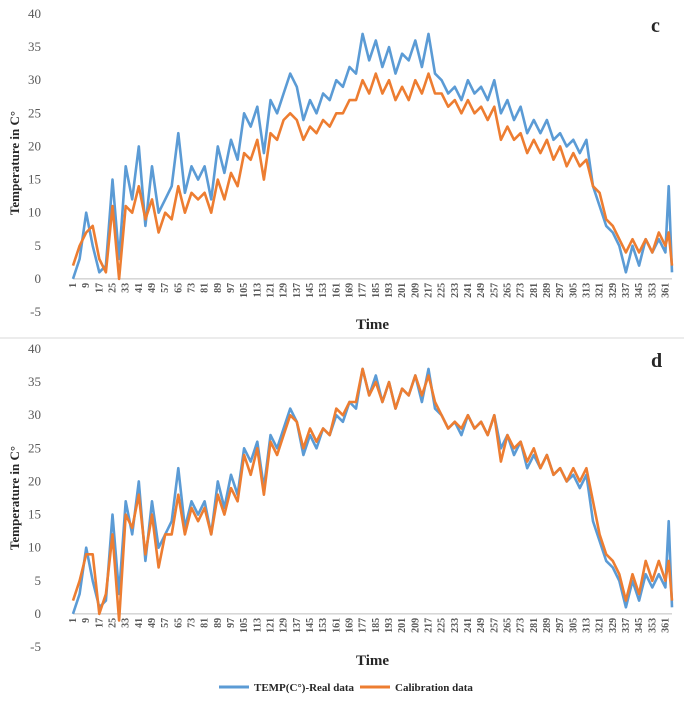  I want to click on x-tick-label: 113, so click(257, 290).